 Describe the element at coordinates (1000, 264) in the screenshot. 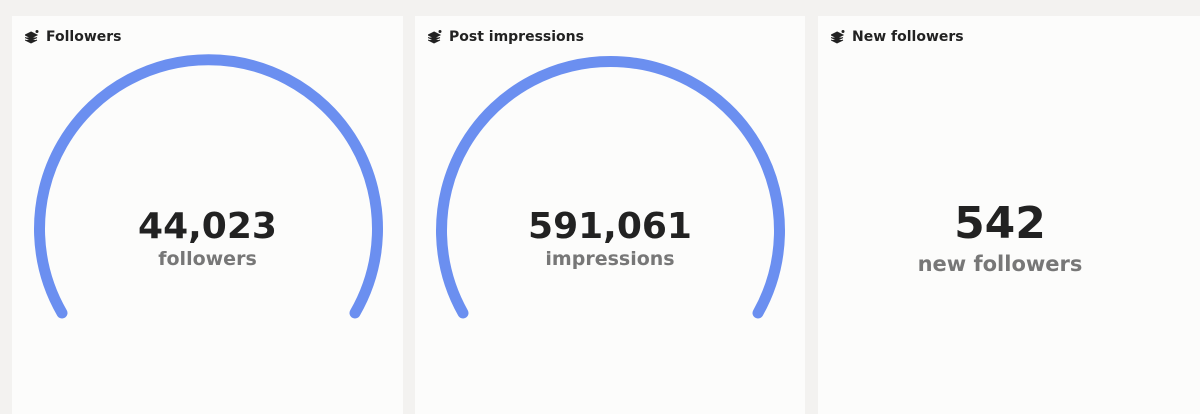

I see `metric-unit: new followers` at that location.